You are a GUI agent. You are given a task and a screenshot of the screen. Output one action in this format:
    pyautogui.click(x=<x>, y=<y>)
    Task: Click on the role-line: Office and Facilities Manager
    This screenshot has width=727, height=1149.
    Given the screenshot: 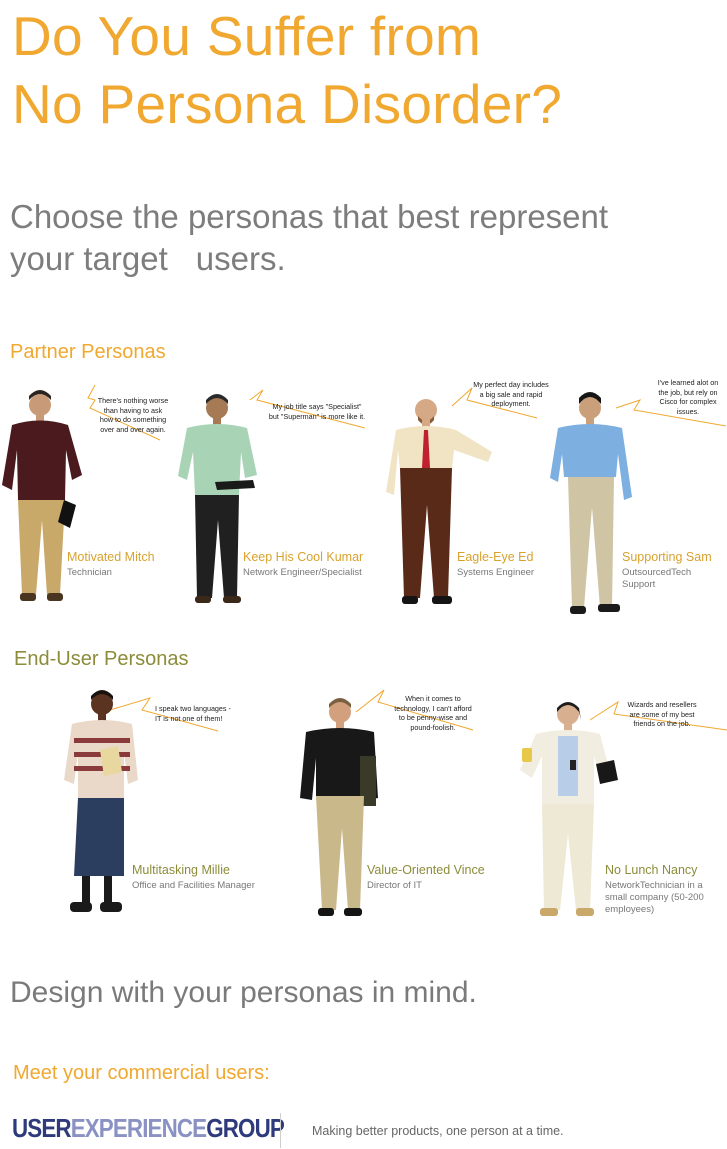 What is the action you would take?
    pyautogui.click(x=193, y=885)
    